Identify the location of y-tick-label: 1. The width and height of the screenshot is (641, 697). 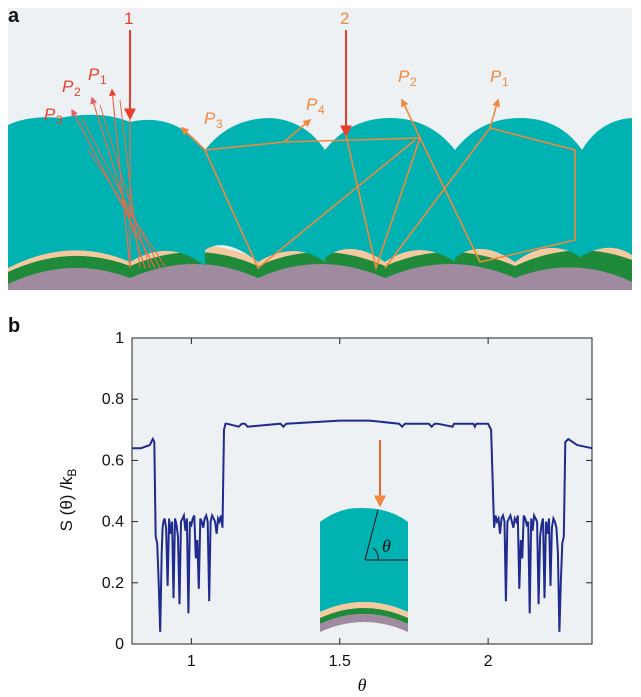
(119, 338).